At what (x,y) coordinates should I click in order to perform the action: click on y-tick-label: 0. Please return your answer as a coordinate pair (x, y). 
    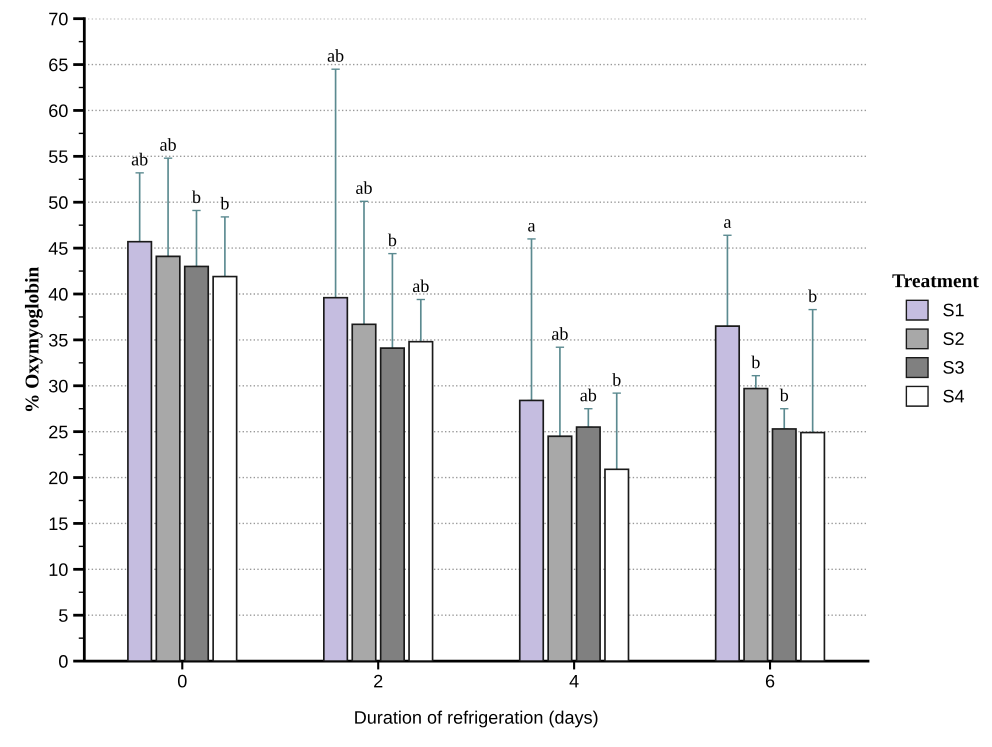
    Looking at the image, I should click on (63, 661).